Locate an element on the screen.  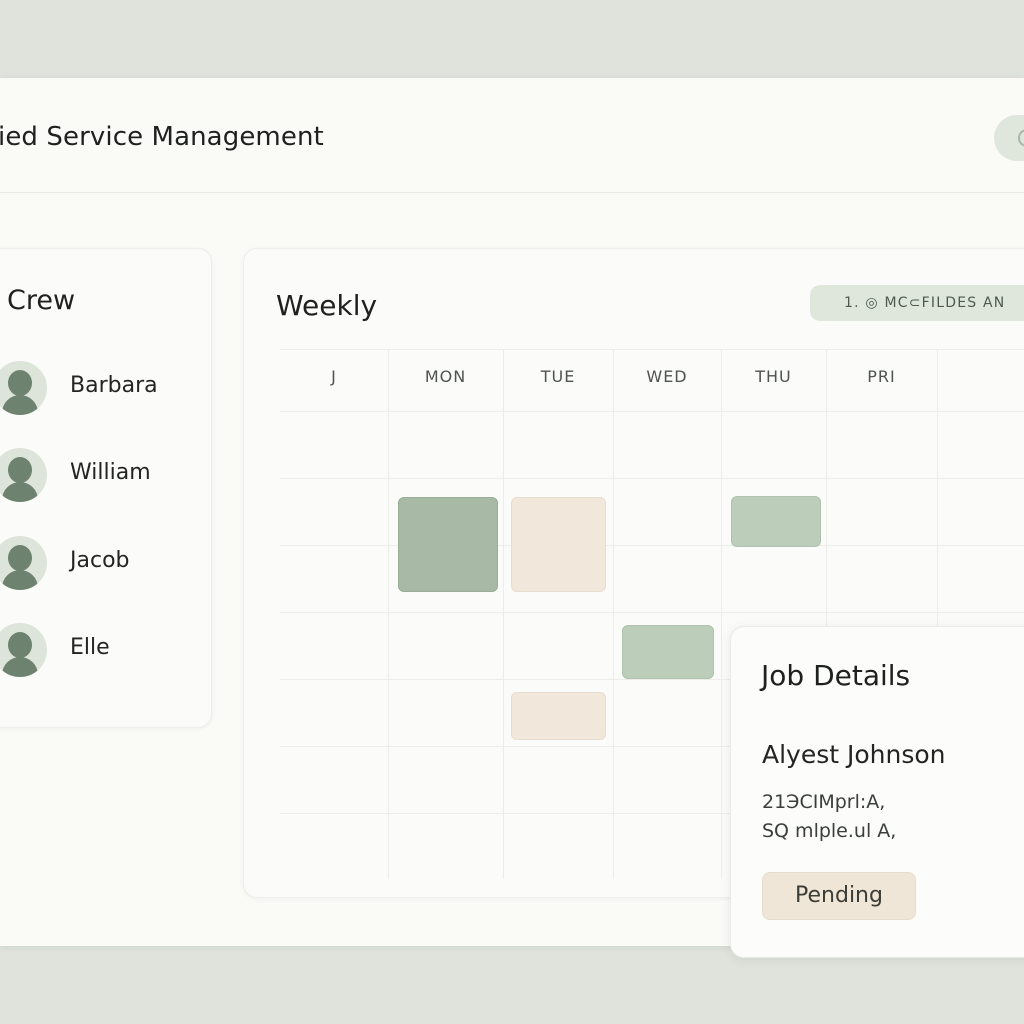
customer-name: Alyest Johnson is located at coordinates (854, 754).